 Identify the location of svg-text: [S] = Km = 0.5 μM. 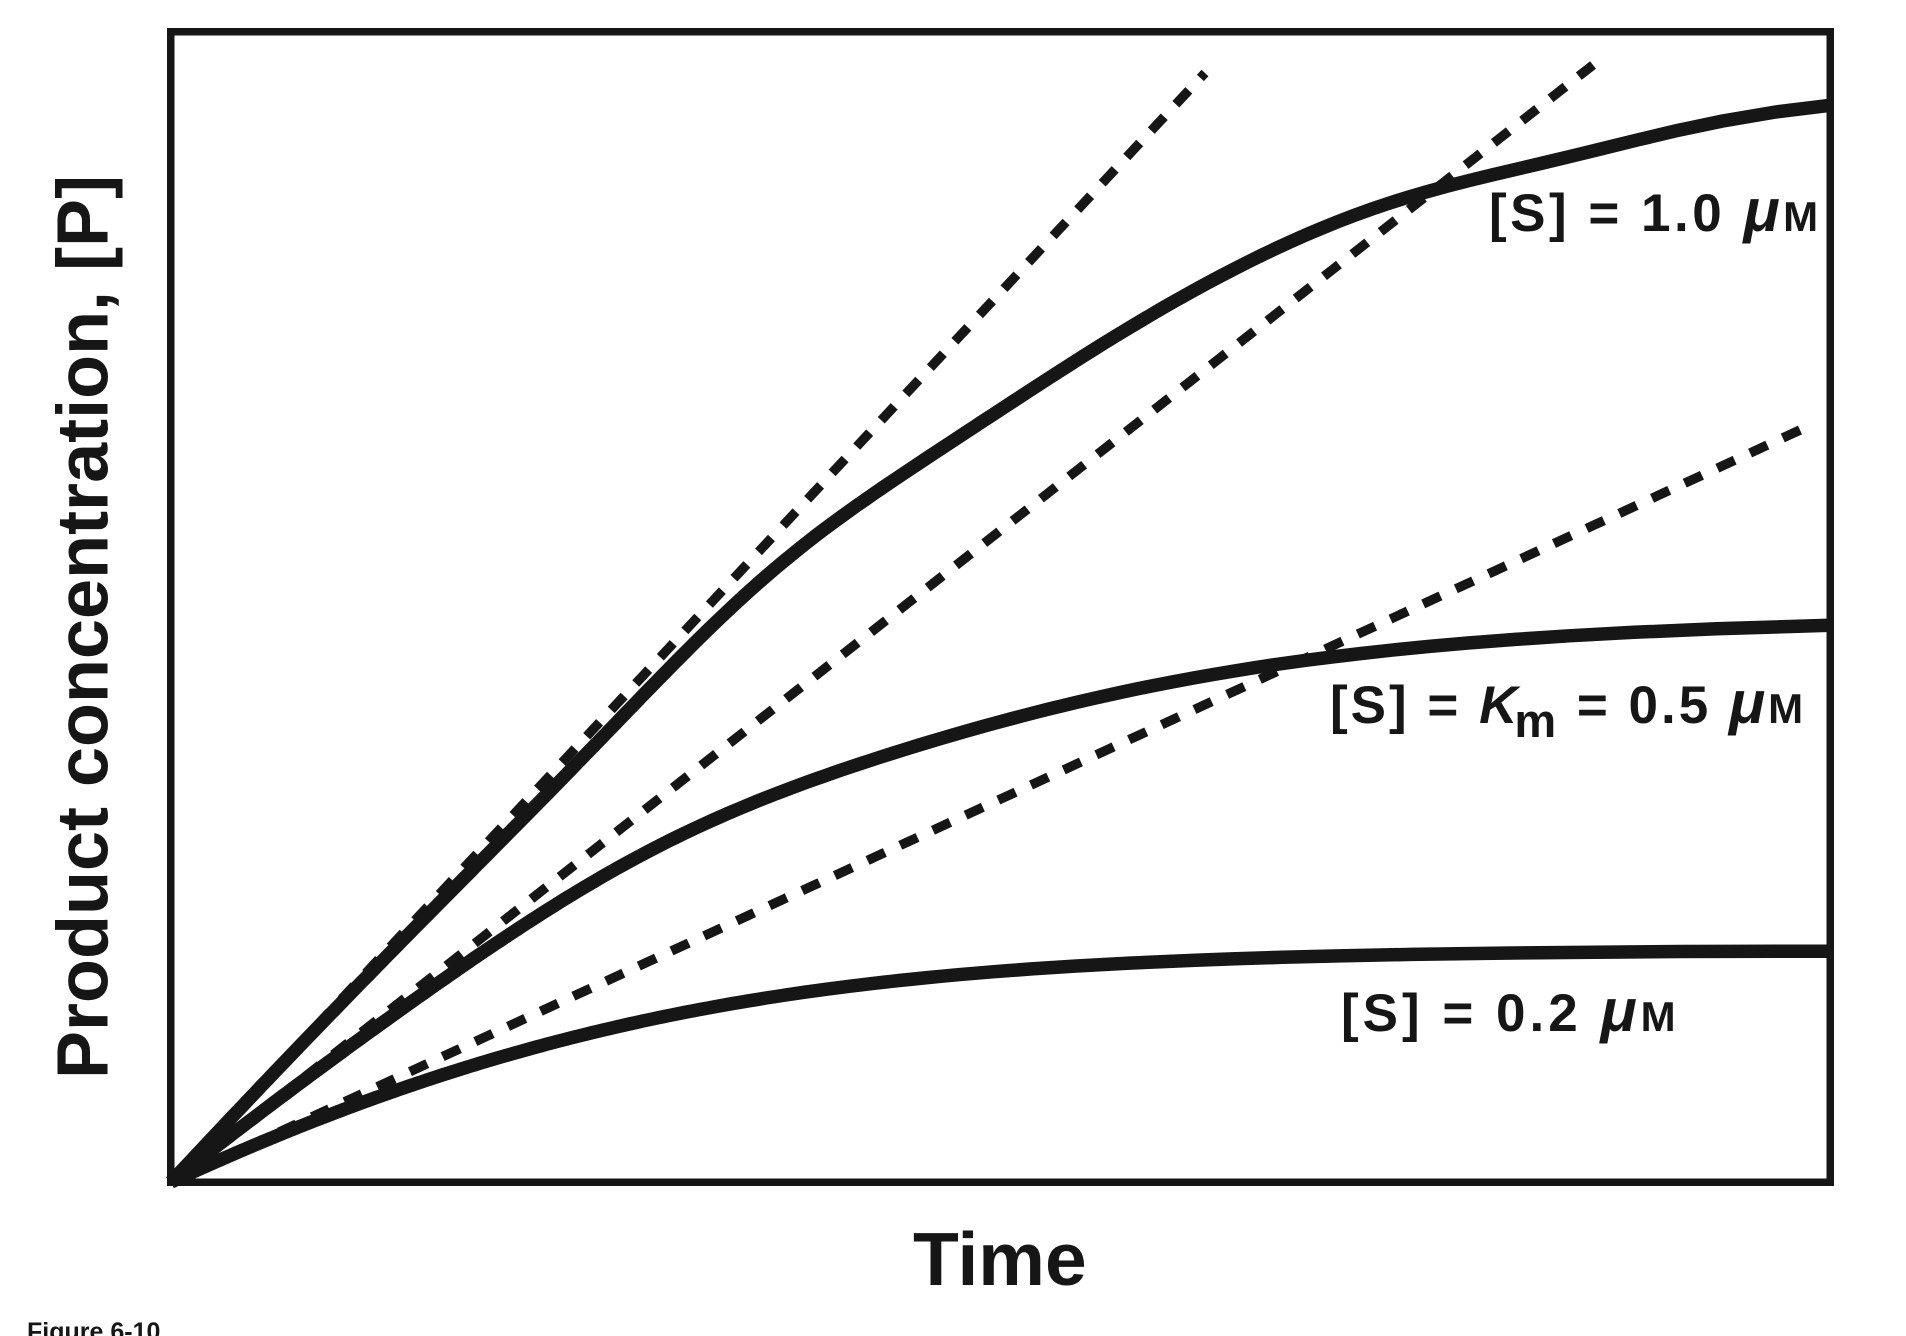
(1568, 708).